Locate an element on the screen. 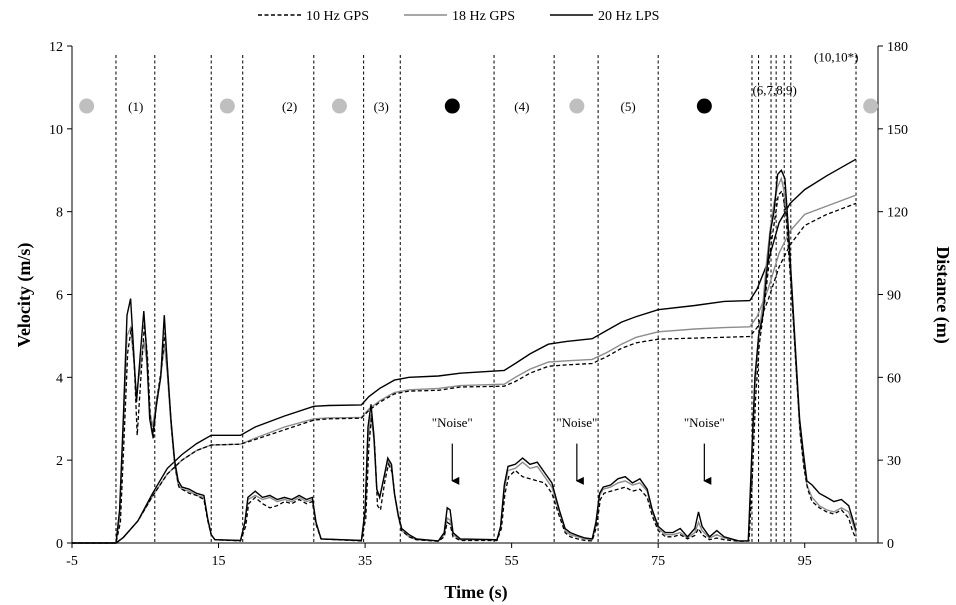  phase-label-4: (5) is located at coordinates (628, 106).